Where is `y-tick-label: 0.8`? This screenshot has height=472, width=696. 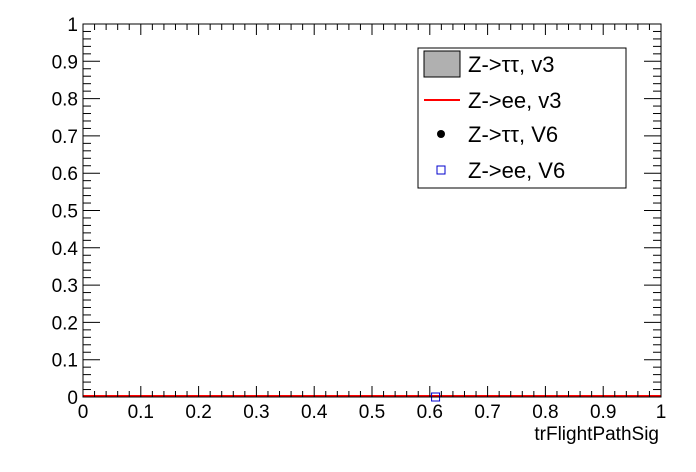 y-tick-label: 0.8 is located at coordinates (65, 100).